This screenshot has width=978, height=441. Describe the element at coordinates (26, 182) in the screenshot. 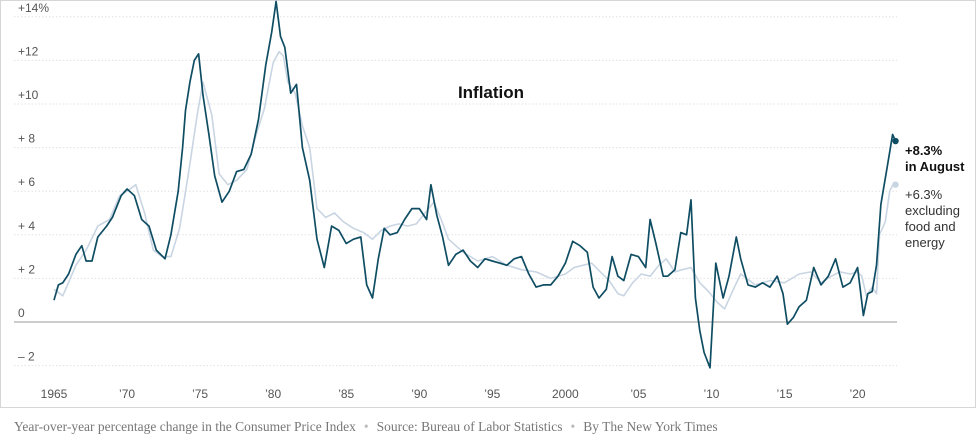

I see `y-tick-label: + 6` at that location.